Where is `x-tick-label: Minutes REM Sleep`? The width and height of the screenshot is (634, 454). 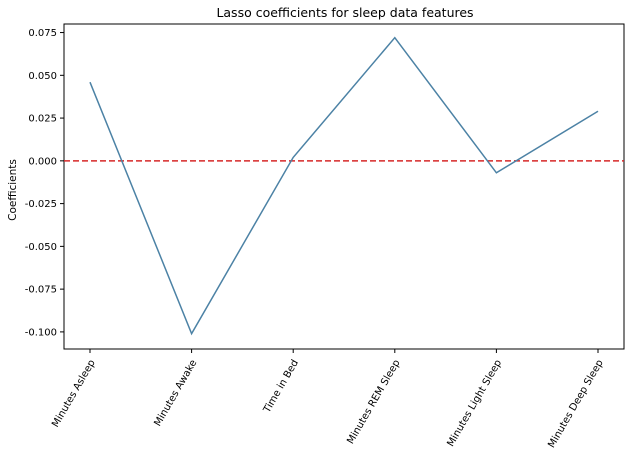
x-tick-label: Minutes REM Sleep is located at coordinates (373, 402).